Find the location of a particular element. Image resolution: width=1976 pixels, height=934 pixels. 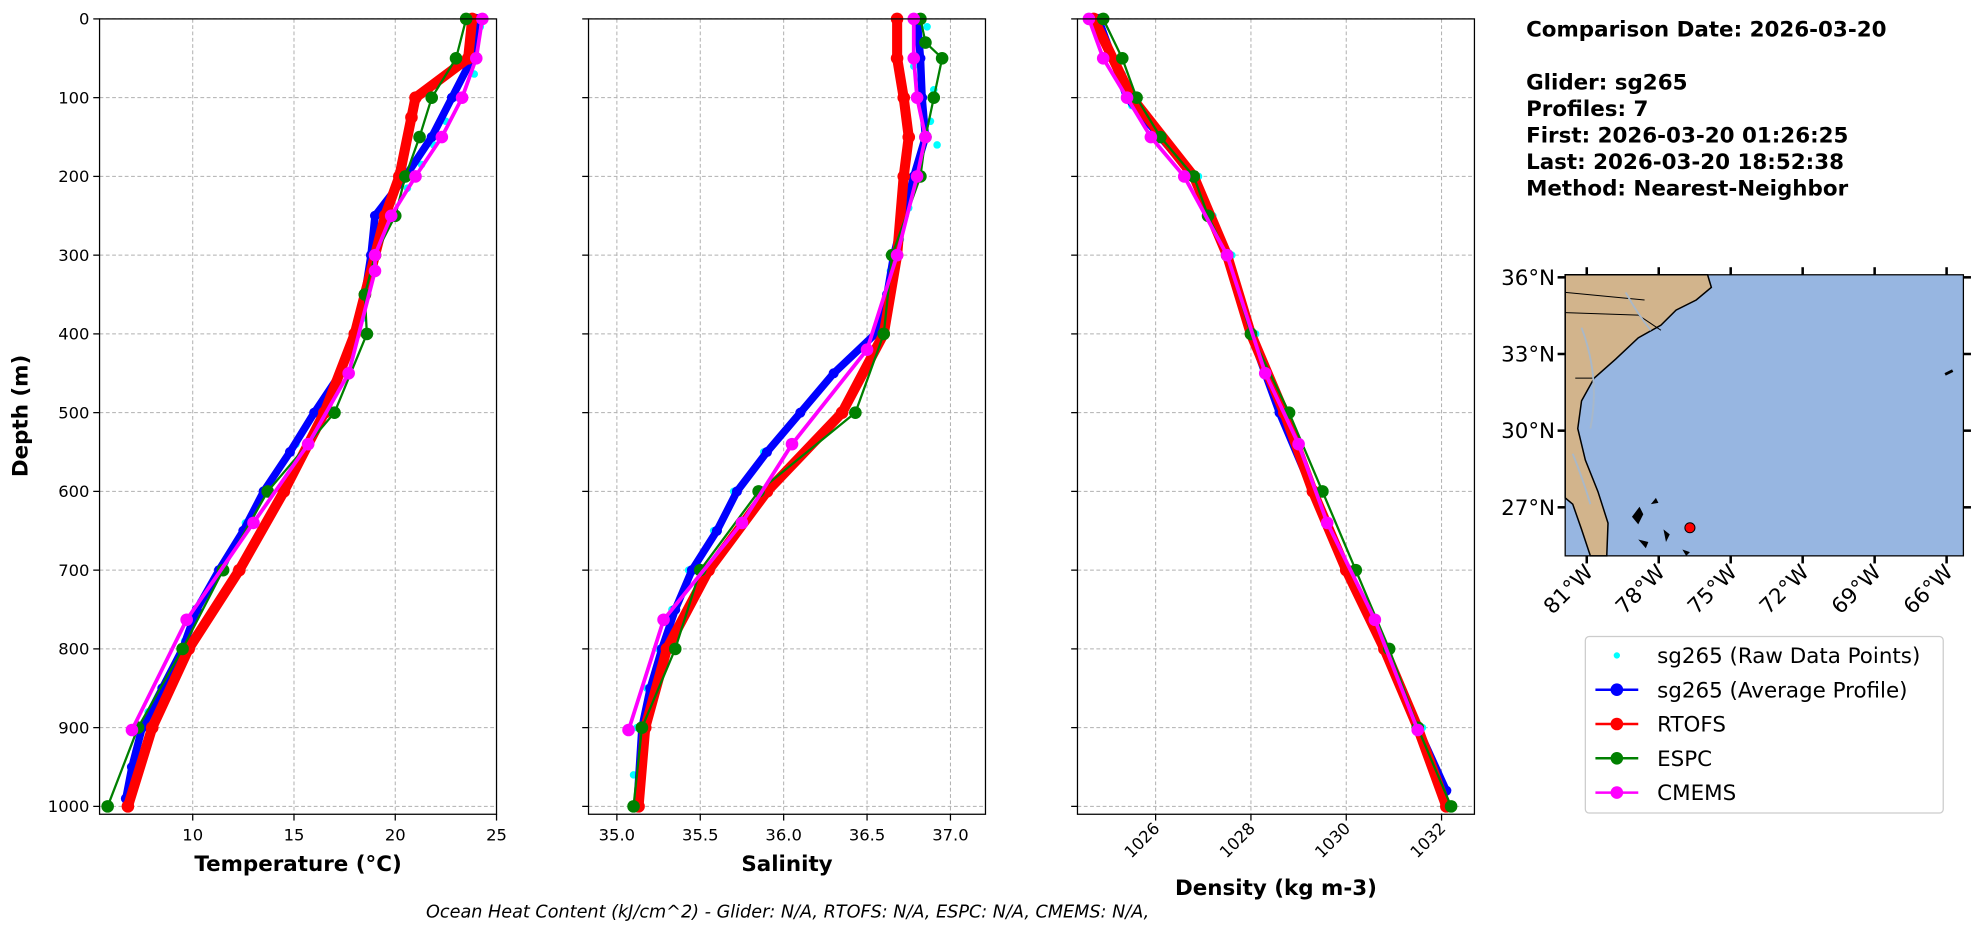

info-line: First: 2026-03-20 01:26:25 is located at coordinates (1687, 135).